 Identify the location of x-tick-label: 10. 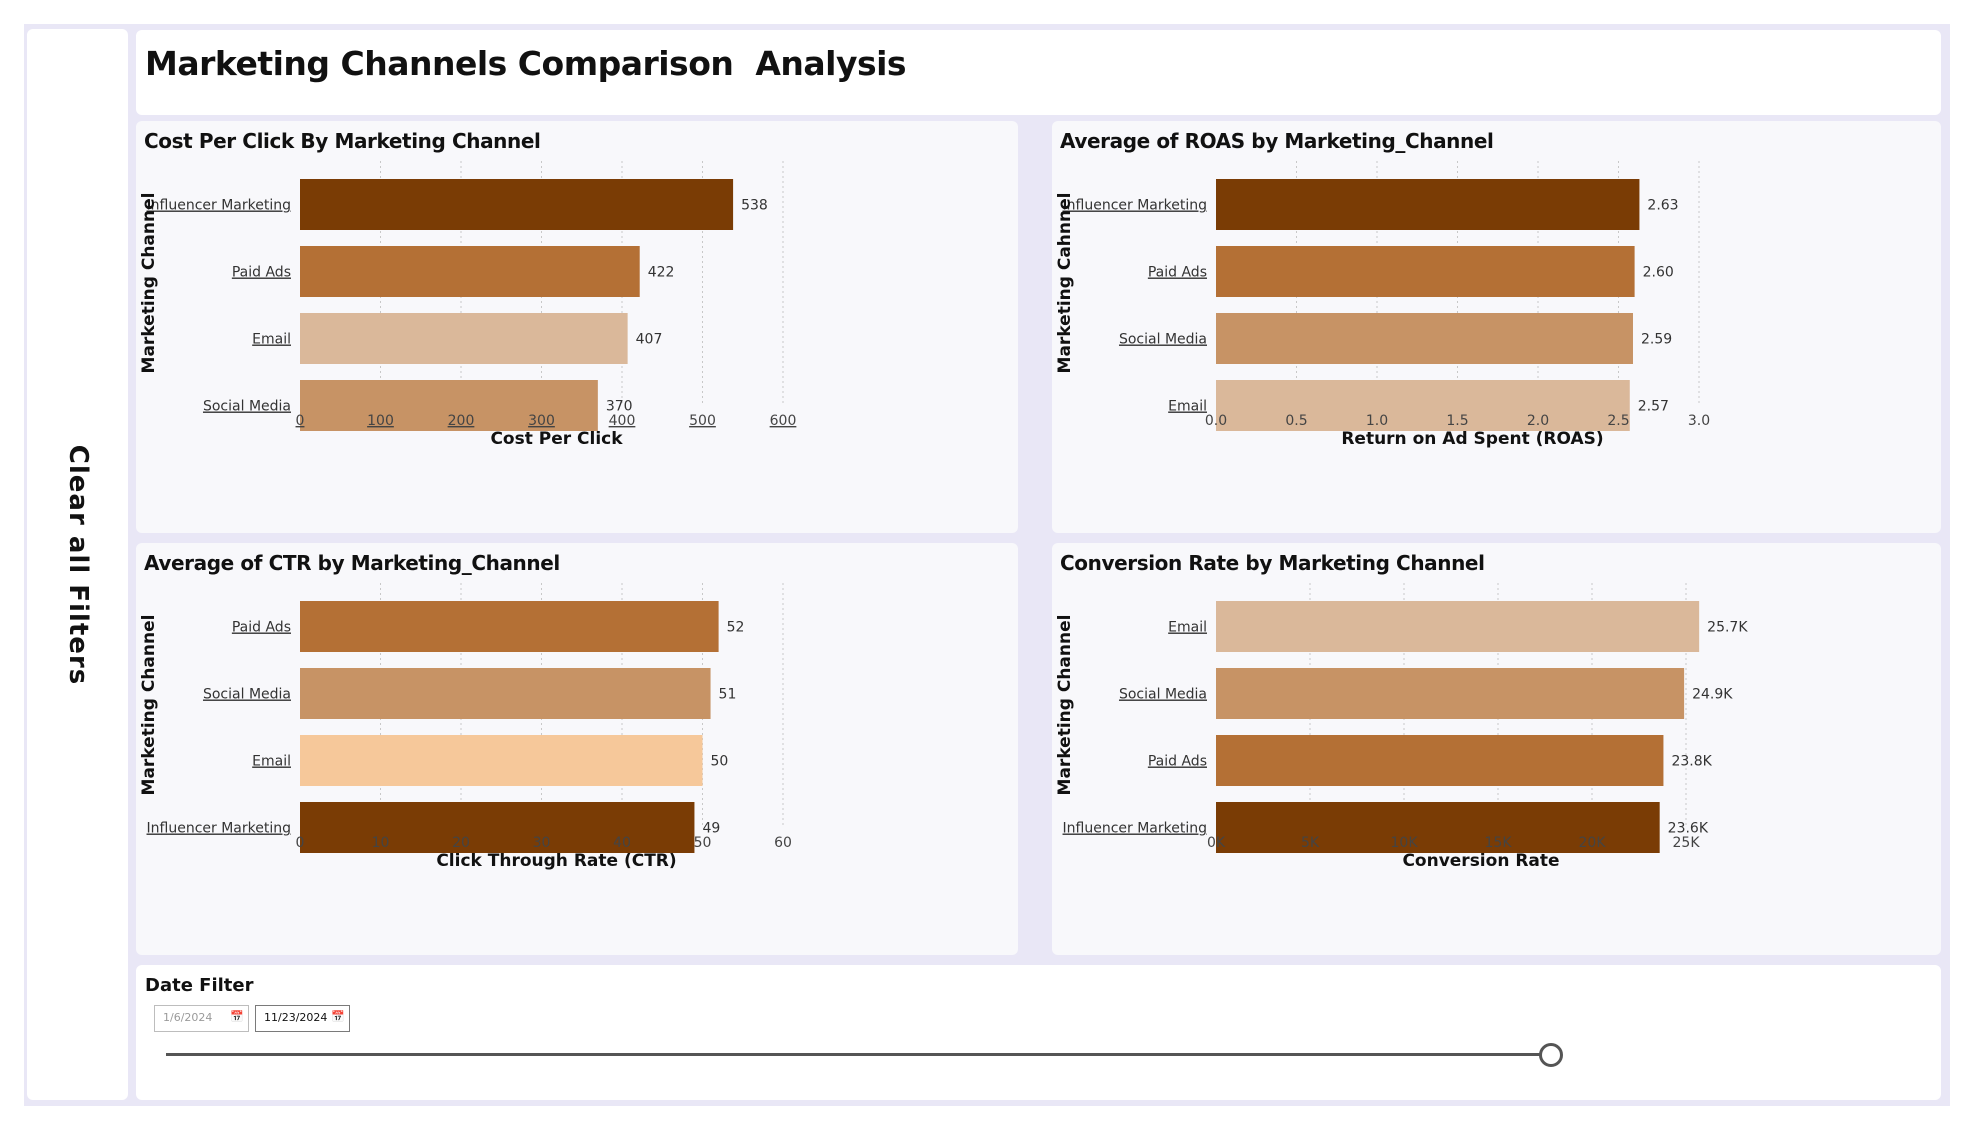
(381, 843).